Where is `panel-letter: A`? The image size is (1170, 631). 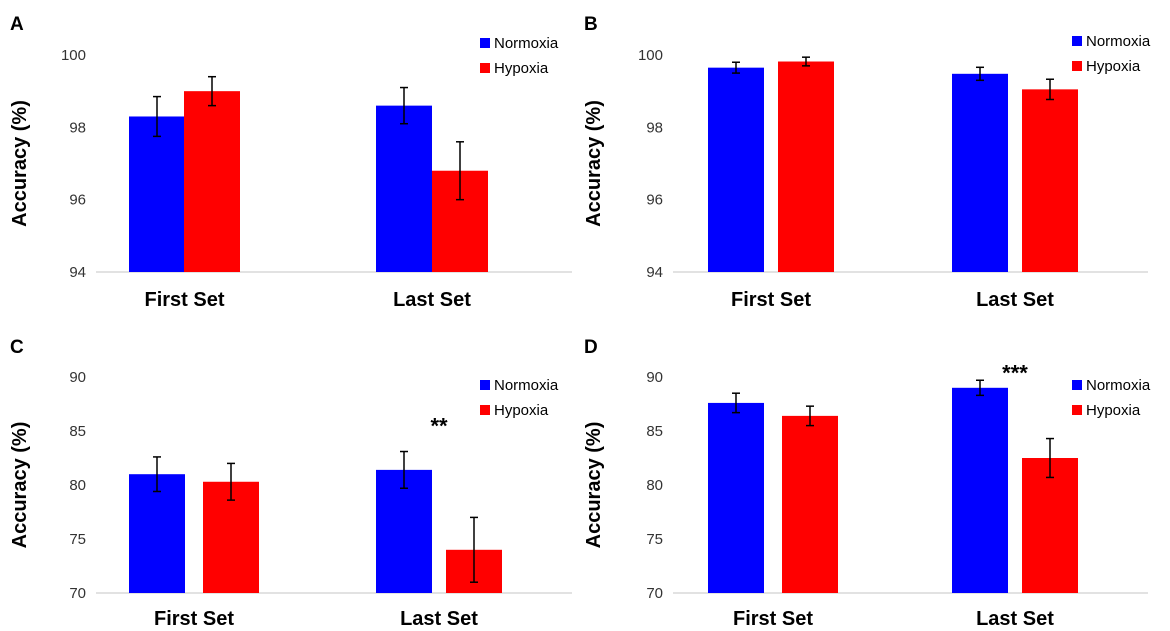 panel-letter: A is located at coordinates (17, 24).